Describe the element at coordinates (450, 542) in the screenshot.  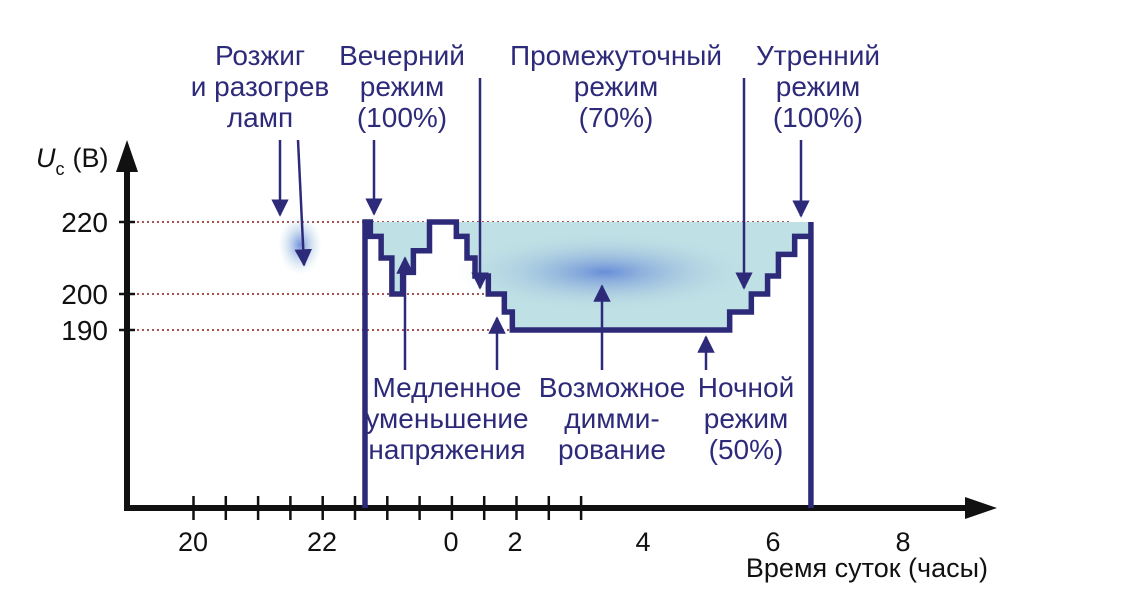
I see `x-tick-label: 0` at that location.